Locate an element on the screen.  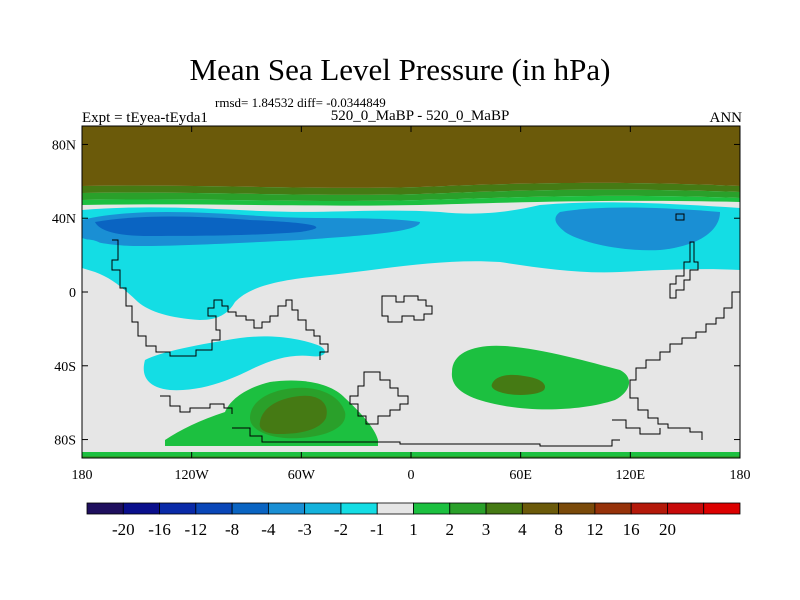
colorbar-label: 20 is located at coordinates (667, 529).